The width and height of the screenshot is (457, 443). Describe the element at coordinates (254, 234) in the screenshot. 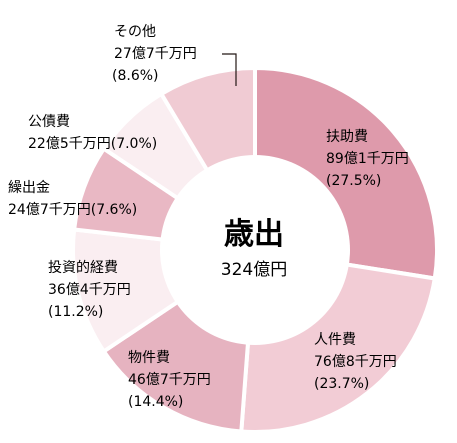

I see `center-title: 歳出` at that location.